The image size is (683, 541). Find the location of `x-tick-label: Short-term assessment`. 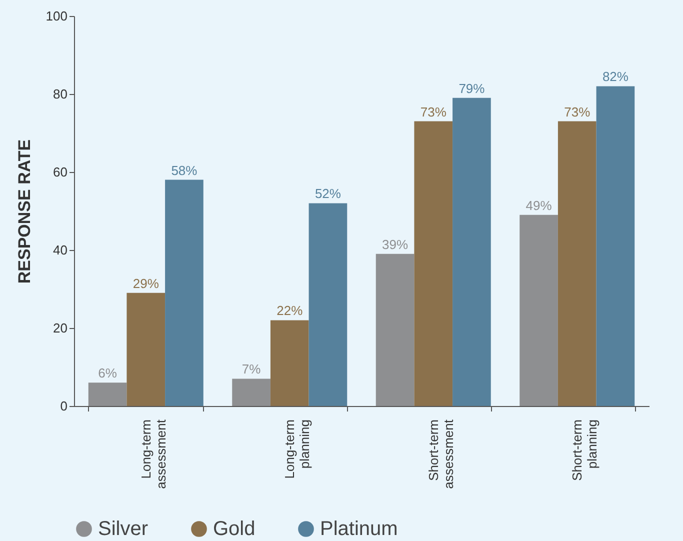

x-tick-label: Short-term assessment is located at coordinates (441, 454).